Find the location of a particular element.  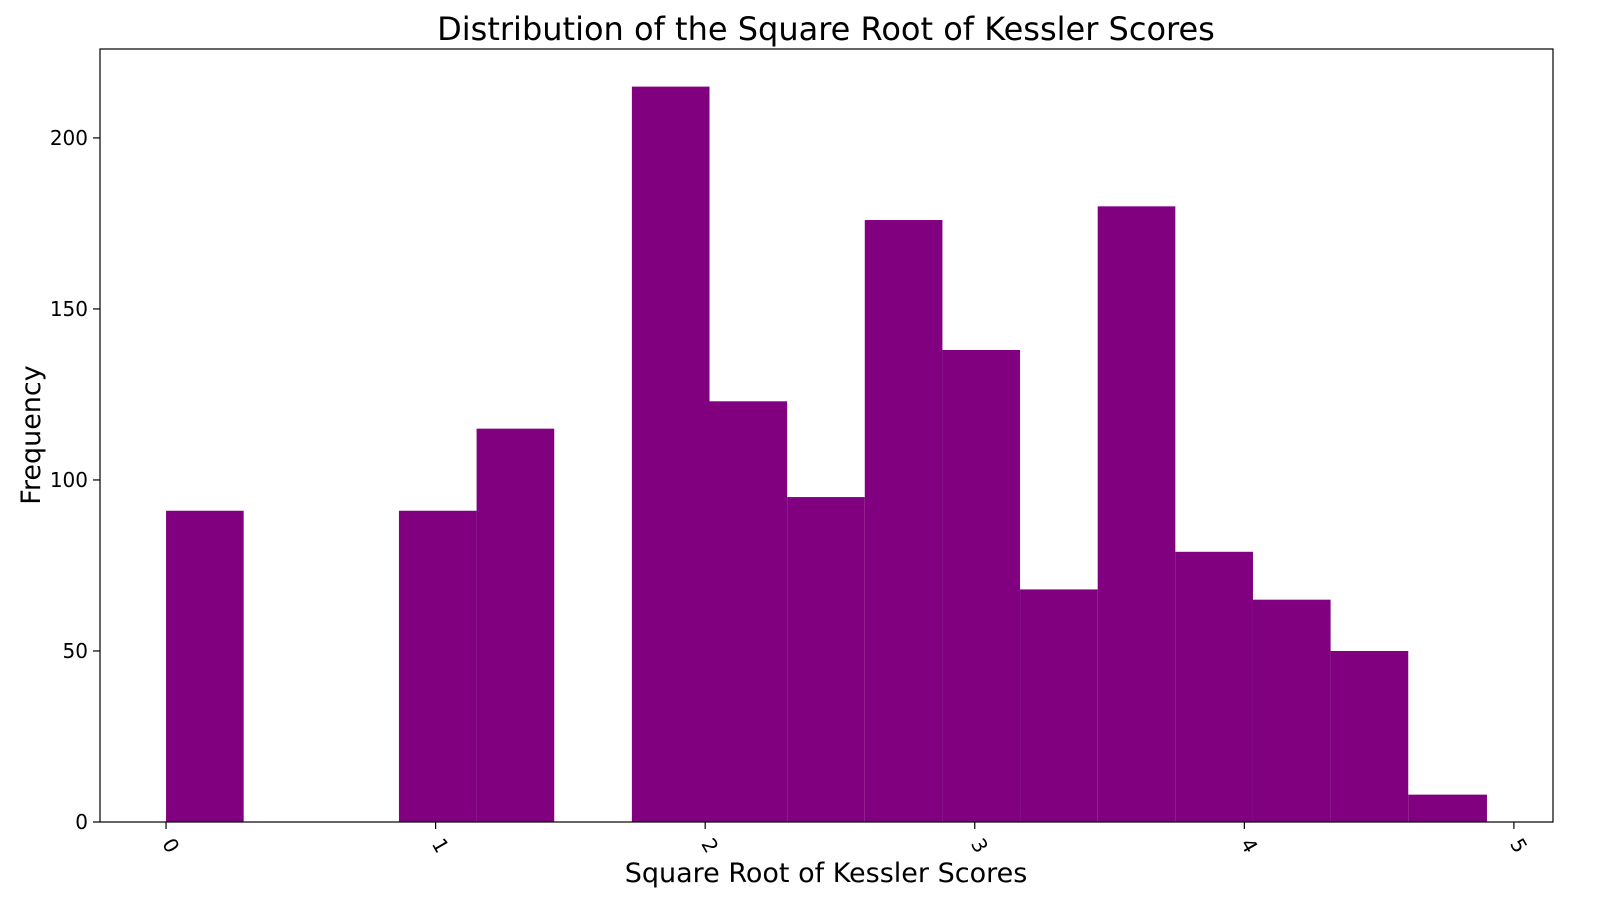

y-axis-ticks: 0 50 100 150 200 is located at coordinates (75, 480).